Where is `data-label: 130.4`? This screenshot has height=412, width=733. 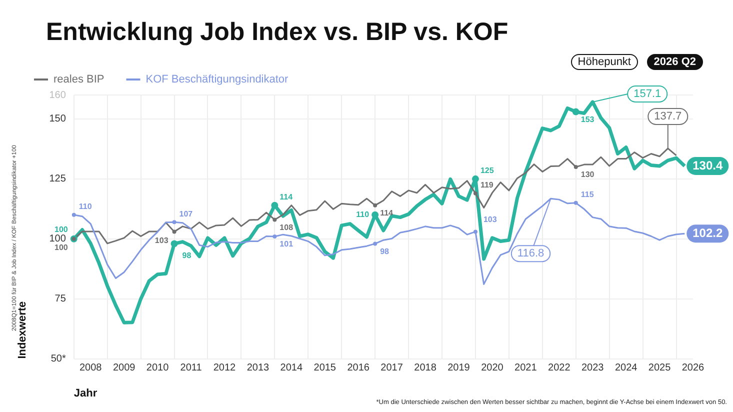 data-label: 130.4 is located at coordinates (707, 165).